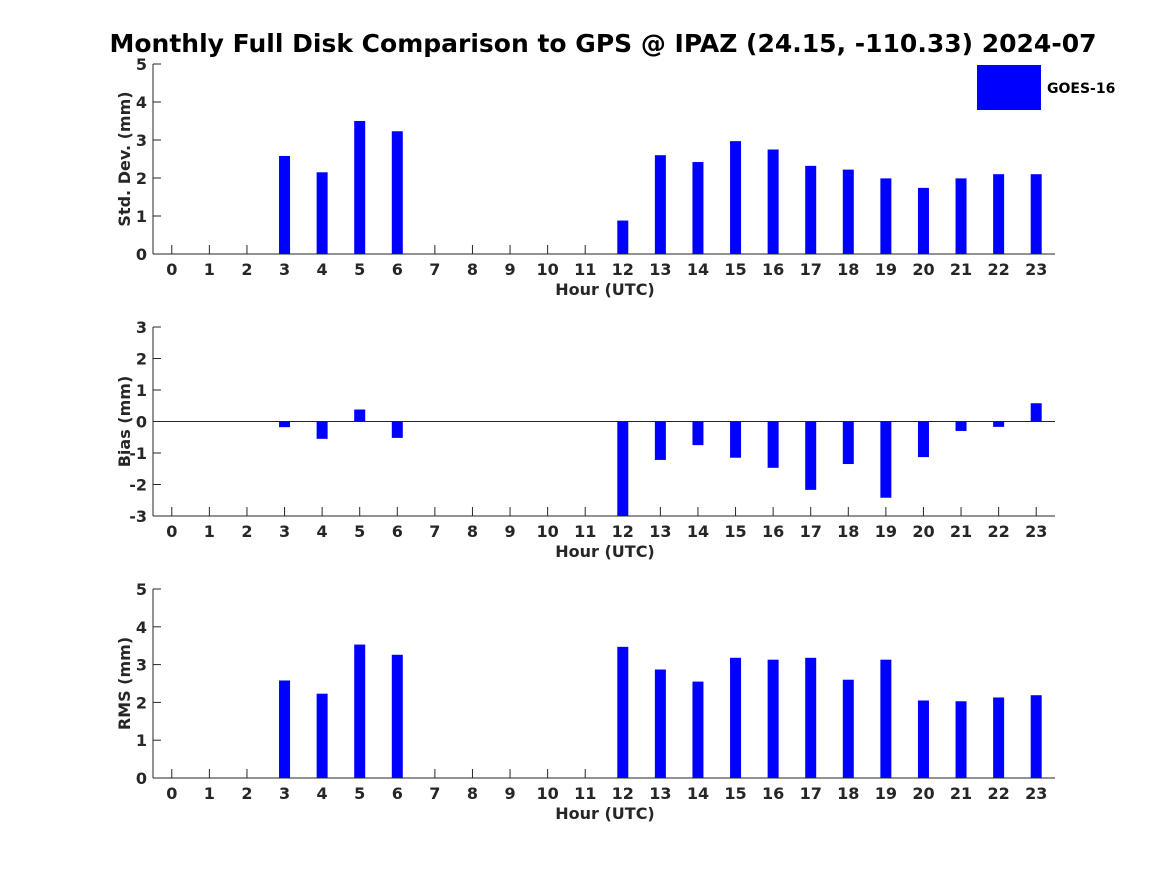 This screenshot has width=1167, height=875. What do you see at coordinates (141, 589) in the screenshot?
I see `y-tick-label: 5` at bounding box center [141, 589].